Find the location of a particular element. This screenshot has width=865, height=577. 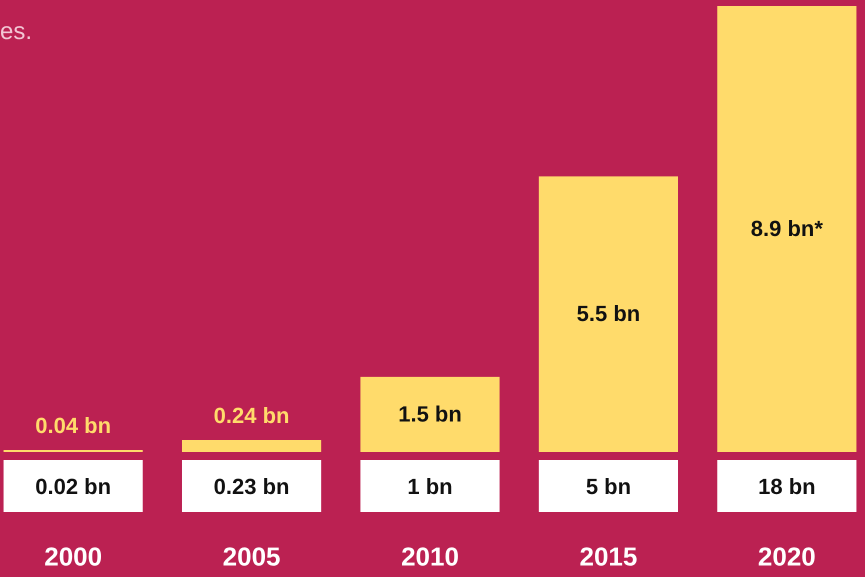

text: 1 bn is located at coordinates (430, 486).